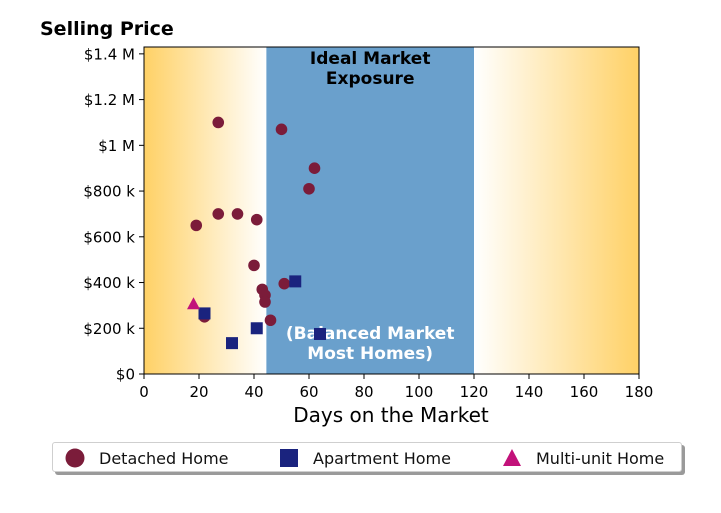 The width and height of the screenshot is (721, 513). Describe the element at coordinates (370, 354) in the screenshot. I see `annotation-bottom-line-1: Most Homes)` at that location.